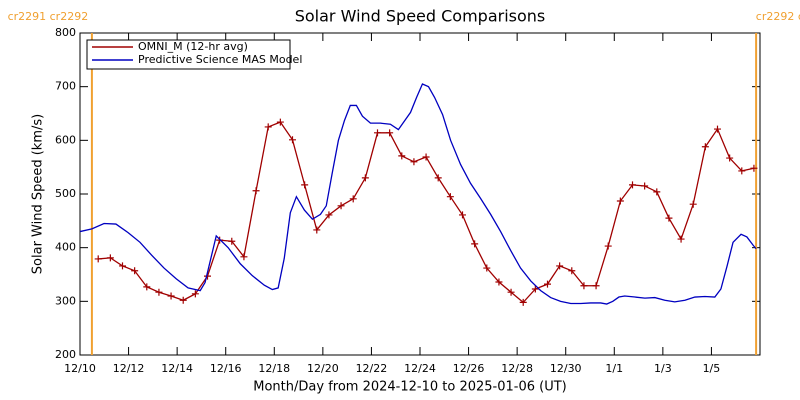 The image size is (800, 400). Describe the element at coordinates (65, 86) in the screenshot. I see `y-tick-label: 700` at that location.